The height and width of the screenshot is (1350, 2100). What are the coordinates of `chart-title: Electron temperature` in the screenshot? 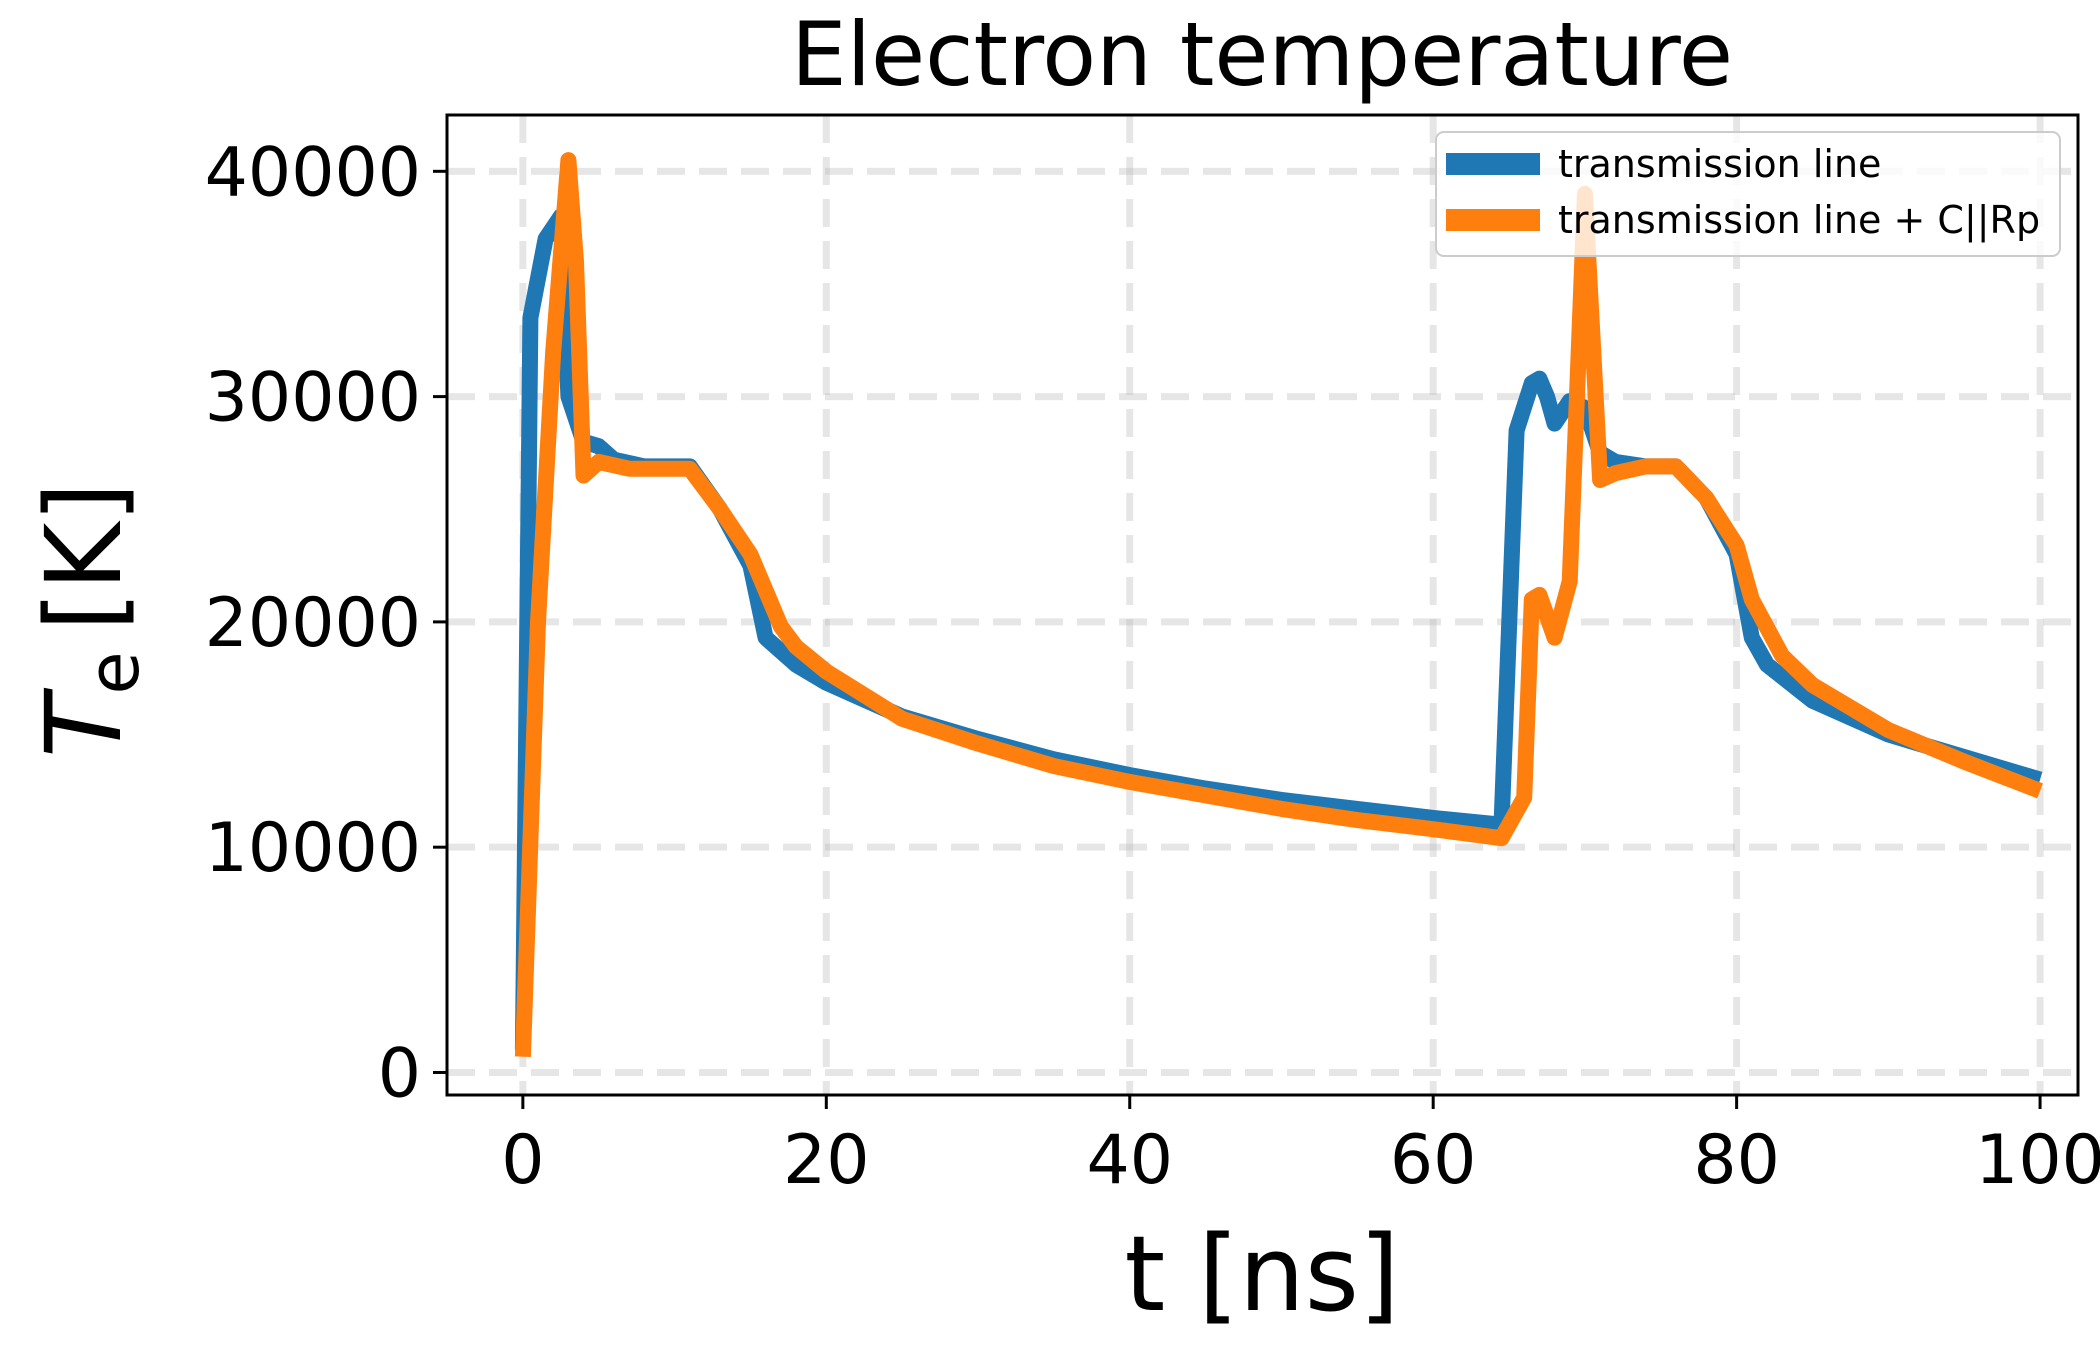 It's located at (1262, 54).